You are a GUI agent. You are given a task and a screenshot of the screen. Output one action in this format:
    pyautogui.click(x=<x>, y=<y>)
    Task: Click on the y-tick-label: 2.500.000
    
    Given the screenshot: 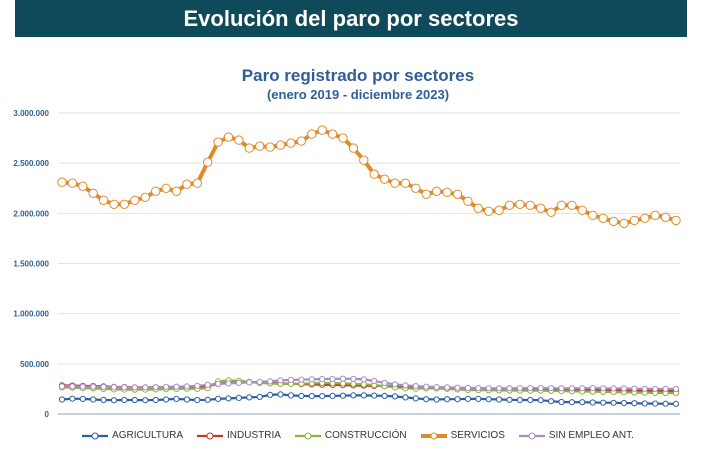 What is the action you would take?
    pyautogui.click(x=31, y=163)
    